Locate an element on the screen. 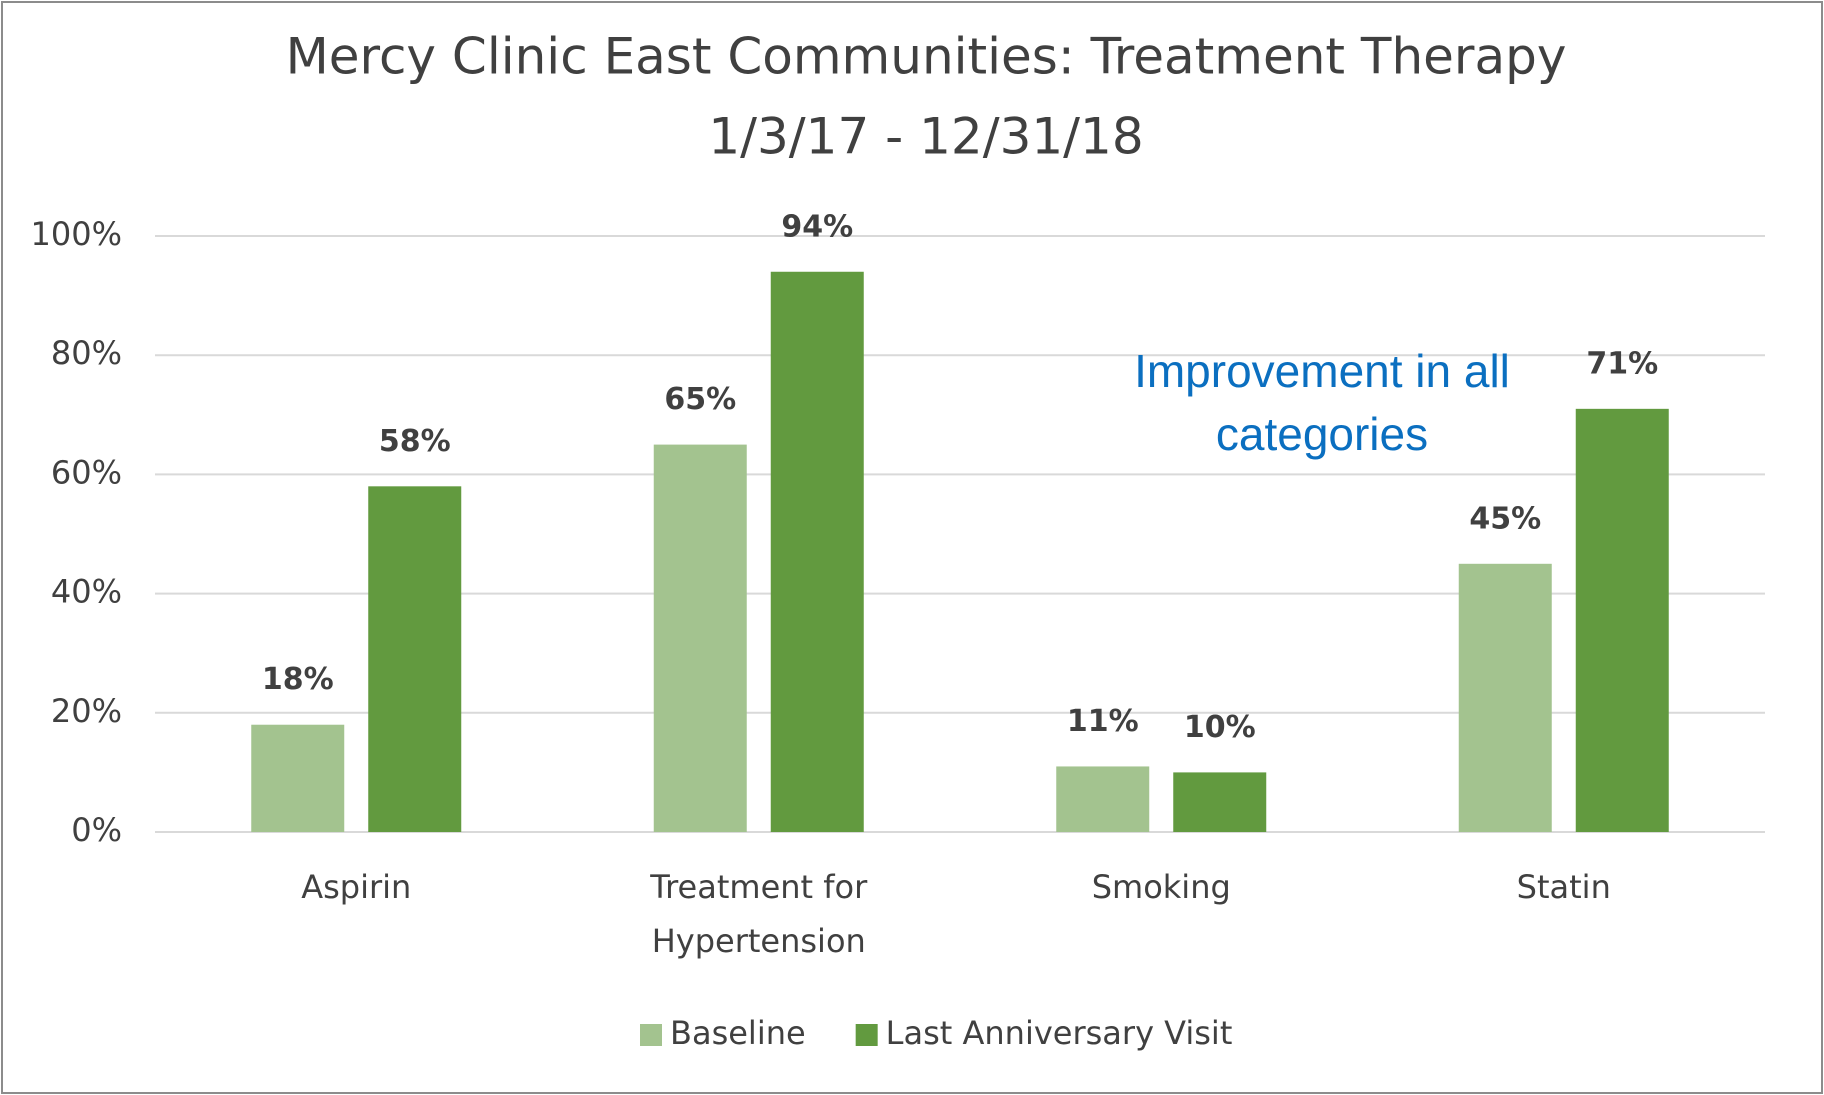 The height and width of the screenshot is (1095, 1824). legend-label: Baseline is located at coordinates (738, 1033).